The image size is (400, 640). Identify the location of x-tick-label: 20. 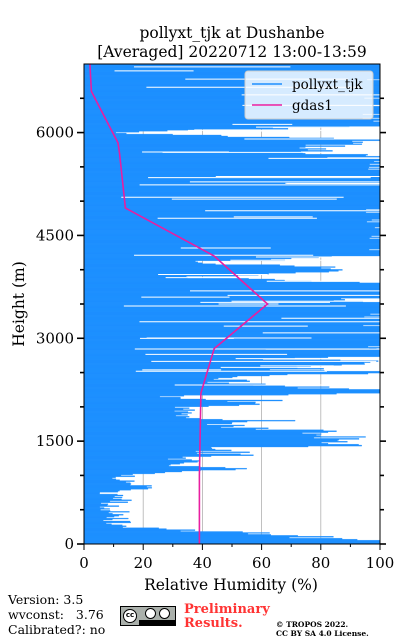
(143, 563).